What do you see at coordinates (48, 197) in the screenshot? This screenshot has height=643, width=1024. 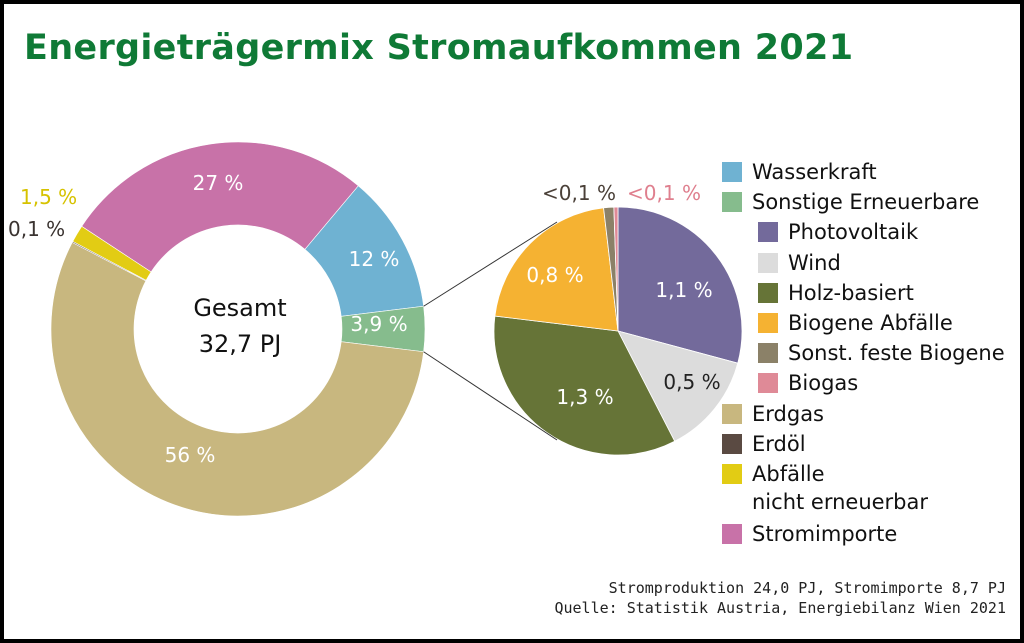 I see `donut-label-abfälle-nicht-erneuerbar: 1,5 %` at bounding box center [48, 197].